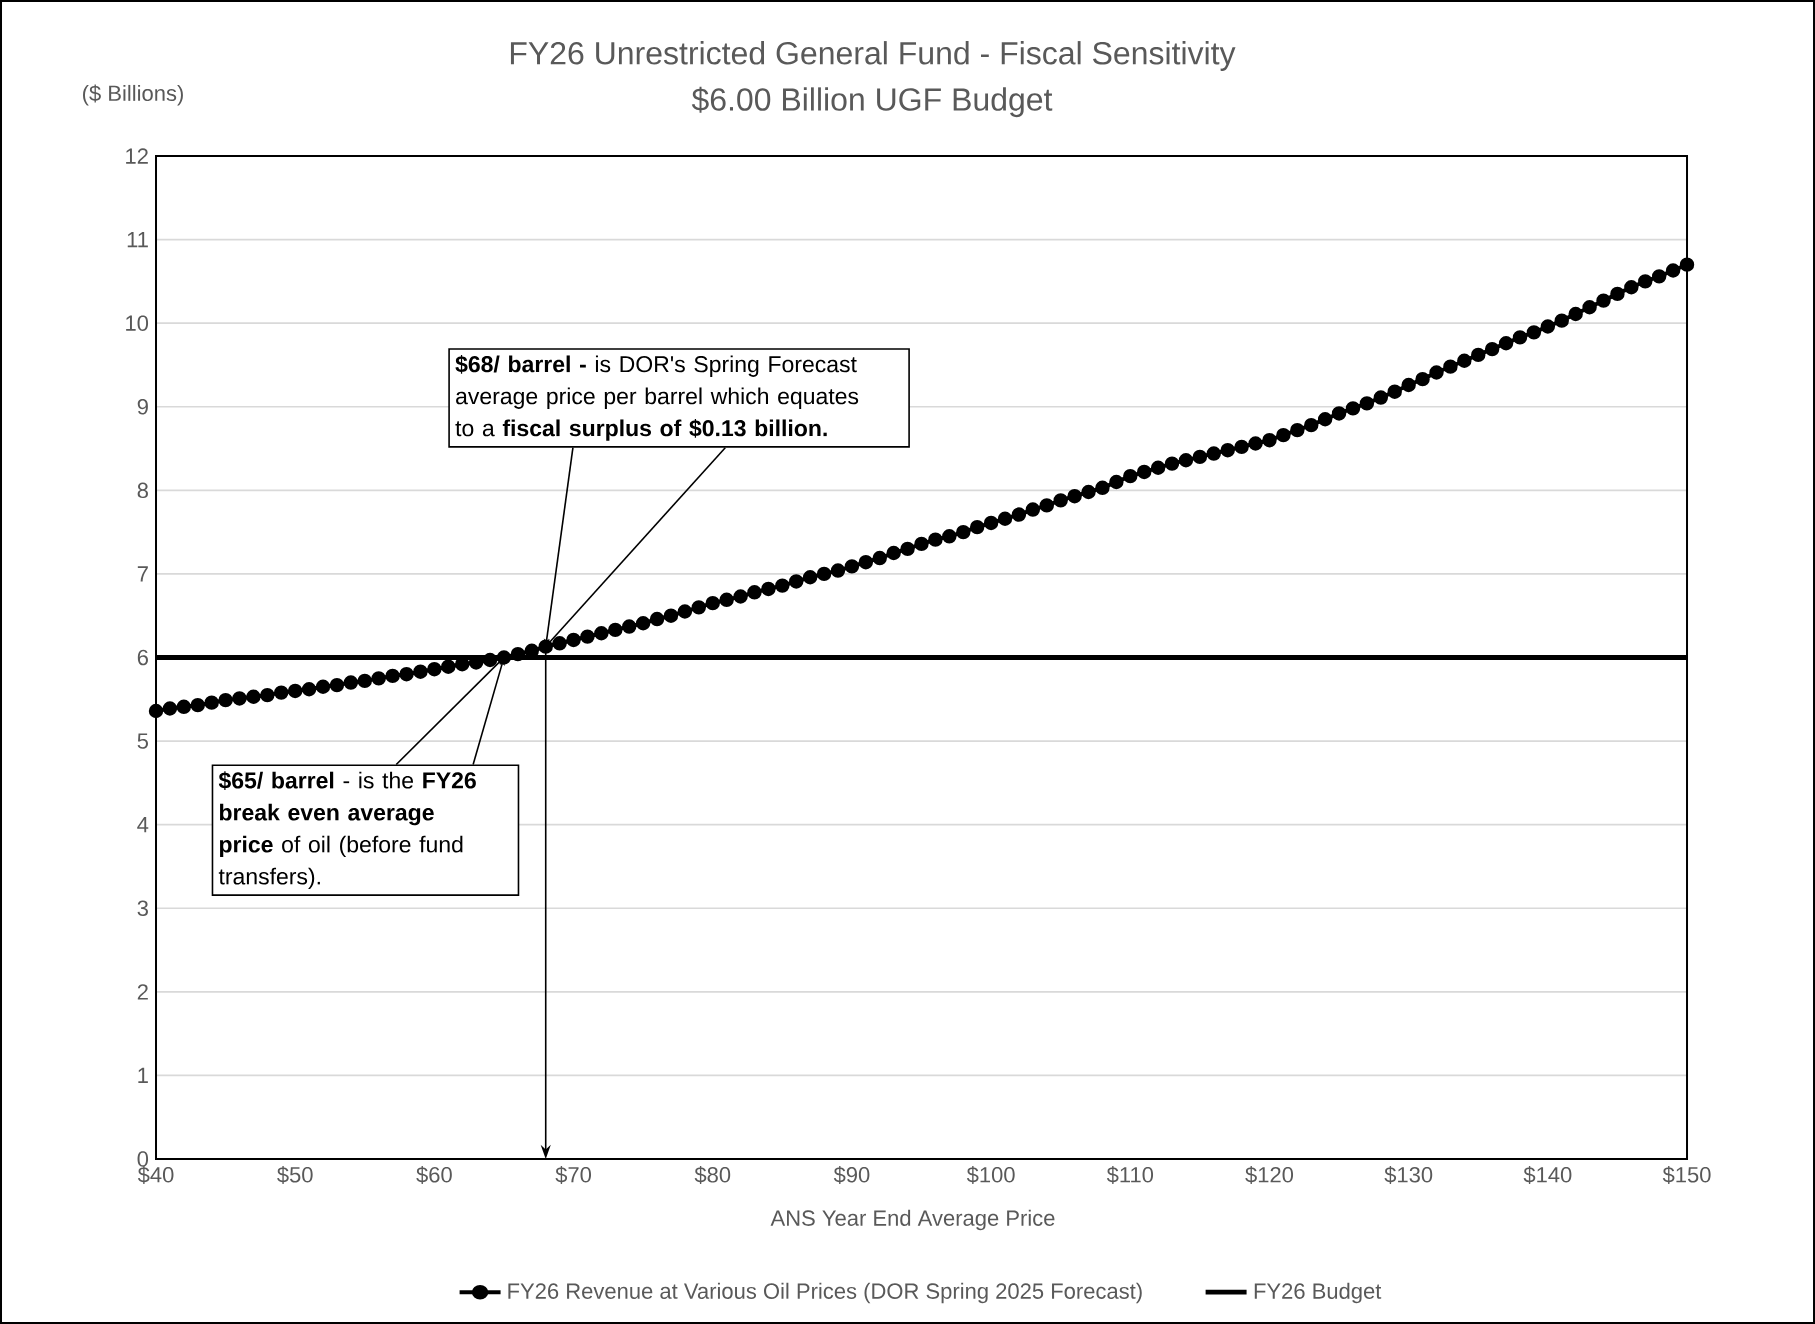 Image resolution: width=1815 pixels, height=1324 pixels. What do you see at coordinates (143, 825) in the screenshot?
I see `y-tick-label: 4` at bounding box center [143, 825].